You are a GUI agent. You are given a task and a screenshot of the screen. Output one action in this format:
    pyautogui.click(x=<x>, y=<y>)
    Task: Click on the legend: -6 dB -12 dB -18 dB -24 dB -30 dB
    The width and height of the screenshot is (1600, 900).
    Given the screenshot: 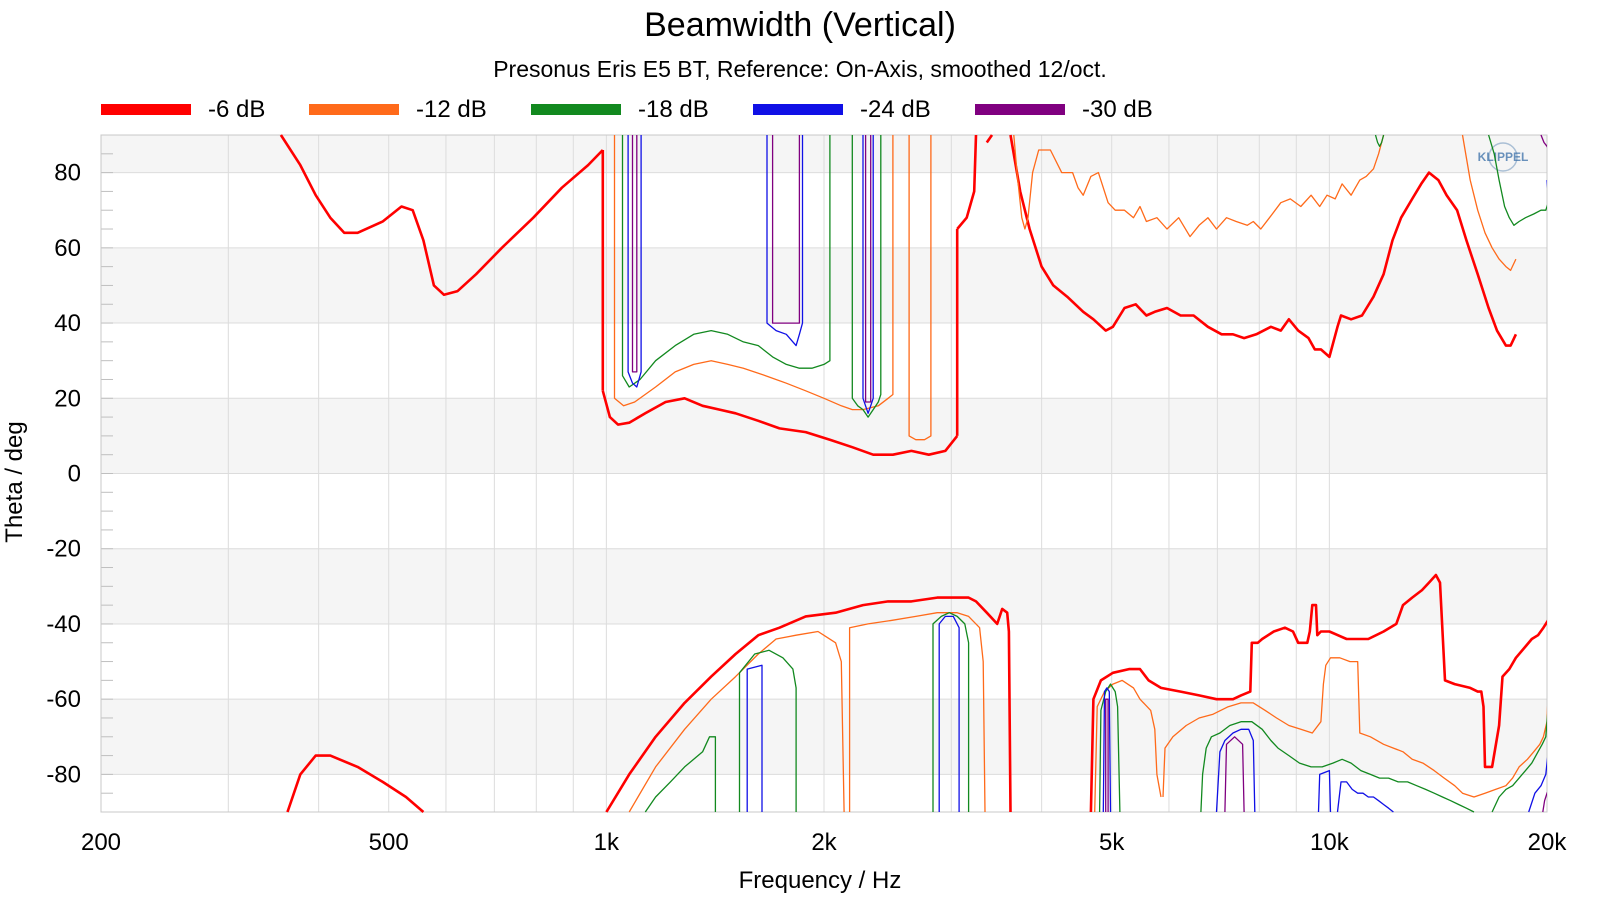 What is the action you would take?
    pyautogui.click(x=627, y=109)
    